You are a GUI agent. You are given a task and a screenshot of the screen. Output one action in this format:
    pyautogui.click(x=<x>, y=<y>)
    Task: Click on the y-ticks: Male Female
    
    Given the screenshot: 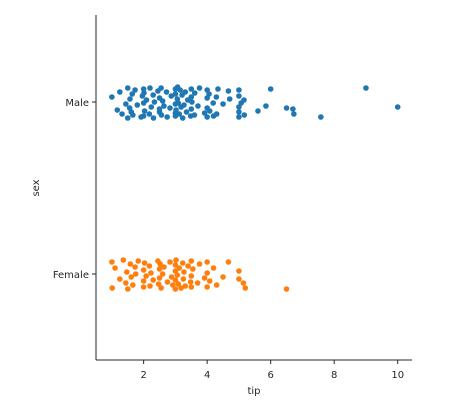 What is the action you would take?
    pyautogui.click(x=74, y=189)
    